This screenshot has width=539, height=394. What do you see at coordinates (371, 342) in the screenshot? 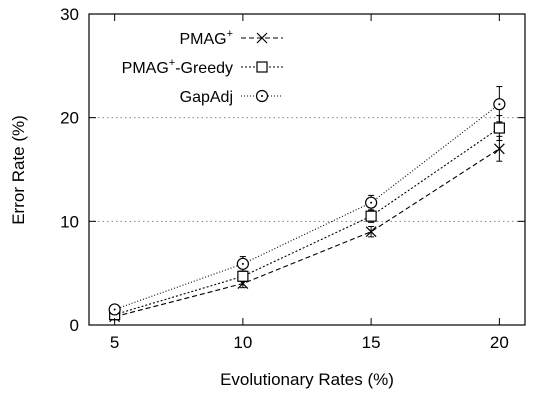
I see `x-tick-label: 15` at bounding box center [371, 342].